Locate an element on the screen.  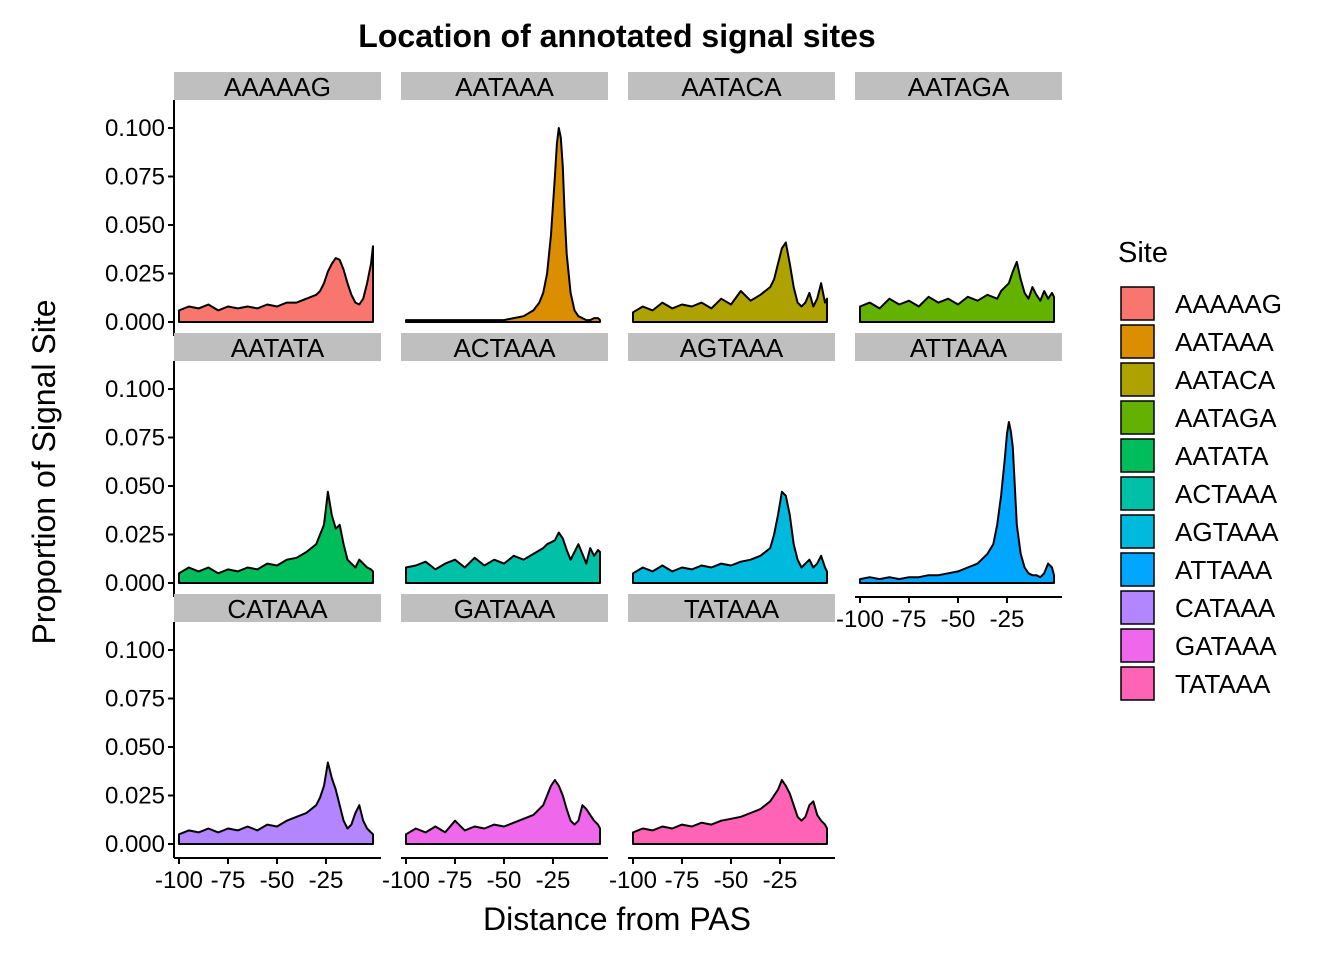
legend-label: GATAAA is located at coordinates (1226, 646).